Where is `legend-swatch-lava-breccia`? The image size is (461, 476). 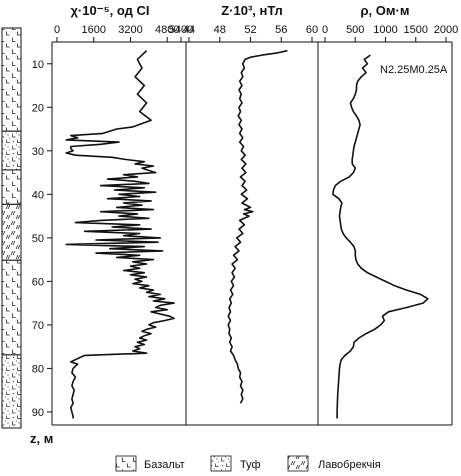
legend-swatch-lava-breccia is located at coordinates (298, 463).